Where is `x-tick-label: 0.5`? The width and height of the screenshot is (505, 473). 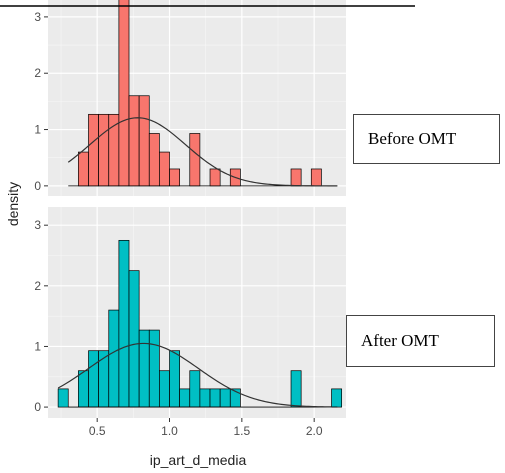 x-tick-label: 0.5 is located at coordinates (97, 431).